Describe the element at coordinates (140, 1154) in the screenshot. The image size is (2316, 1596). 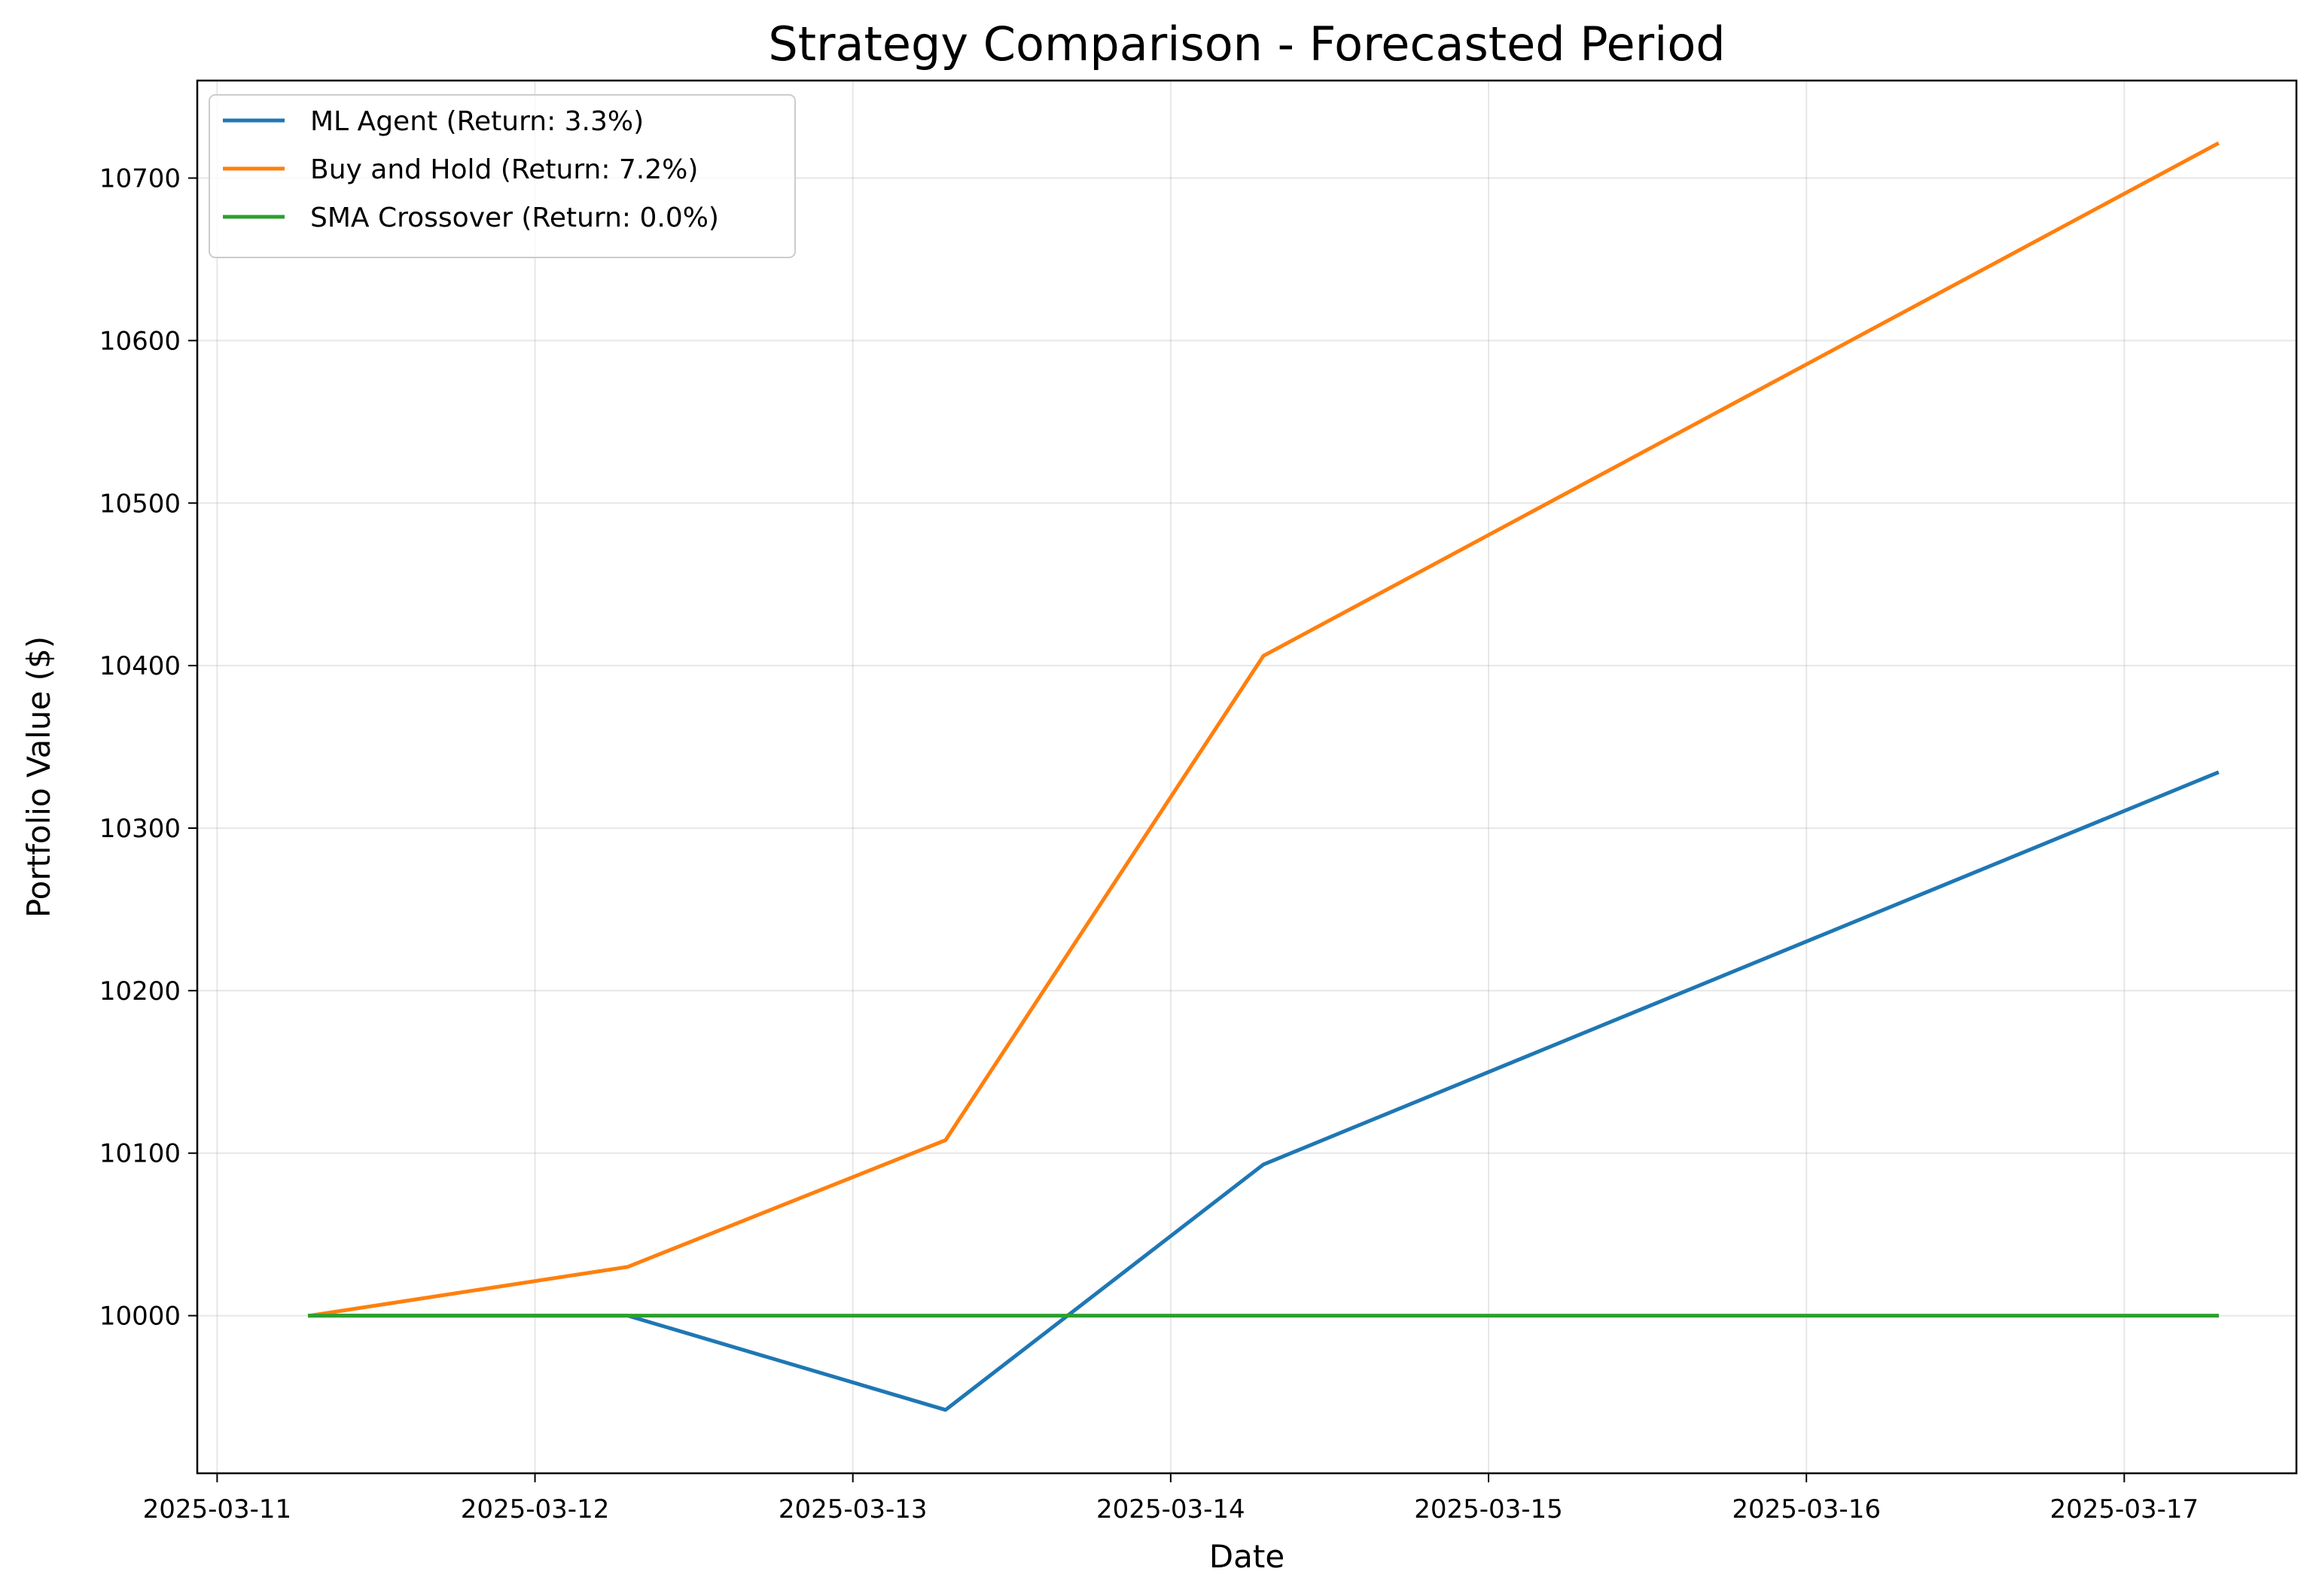
I see `y-tick-label: 10100` at that location.